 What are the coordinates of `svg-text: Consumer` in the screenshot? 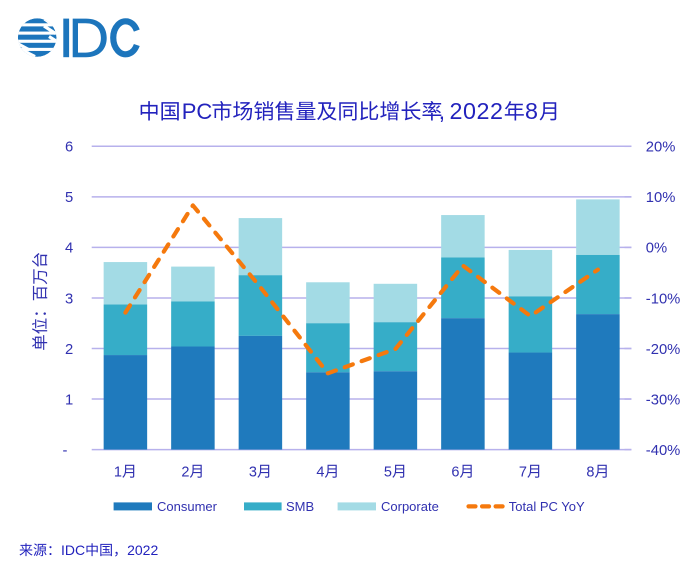 It's located at (187, 506).